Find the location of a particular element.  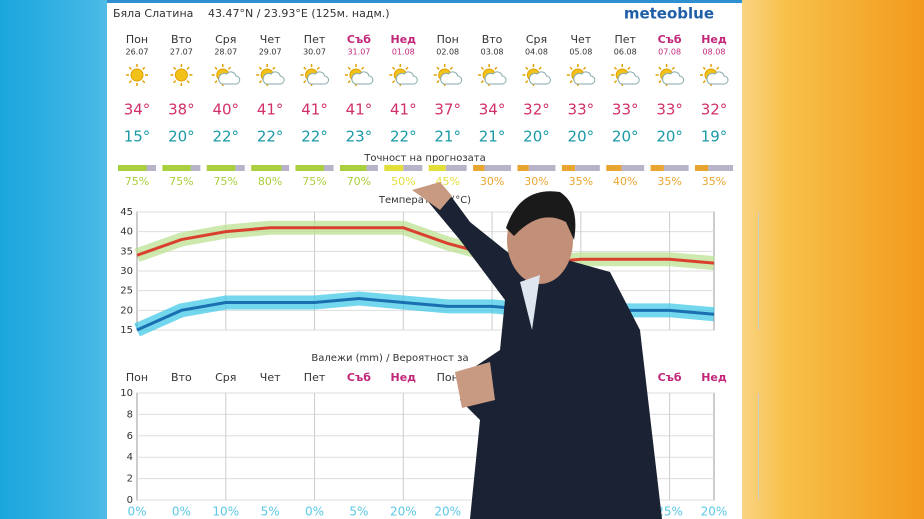

min-temp: 21° is located at coordinates (492, 137).